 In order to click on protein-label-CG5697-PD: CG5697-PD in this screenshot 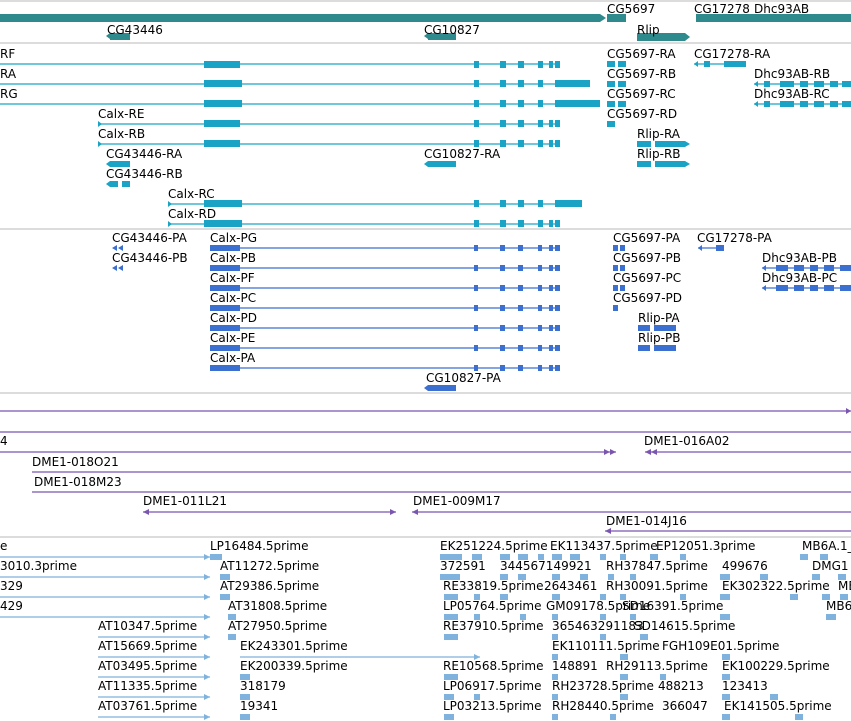, I will do `click(647, 298)`.